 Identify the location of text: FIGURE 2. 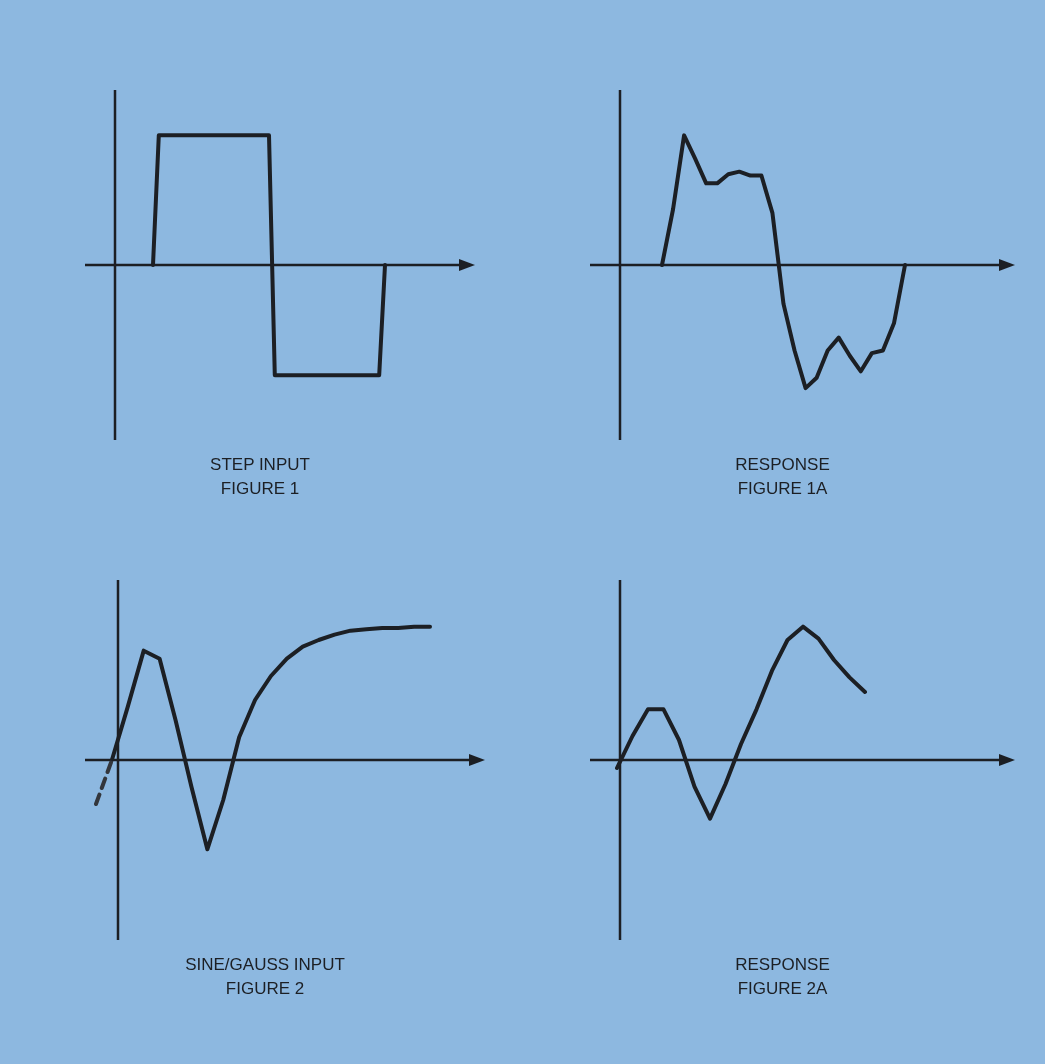
(265, 988).